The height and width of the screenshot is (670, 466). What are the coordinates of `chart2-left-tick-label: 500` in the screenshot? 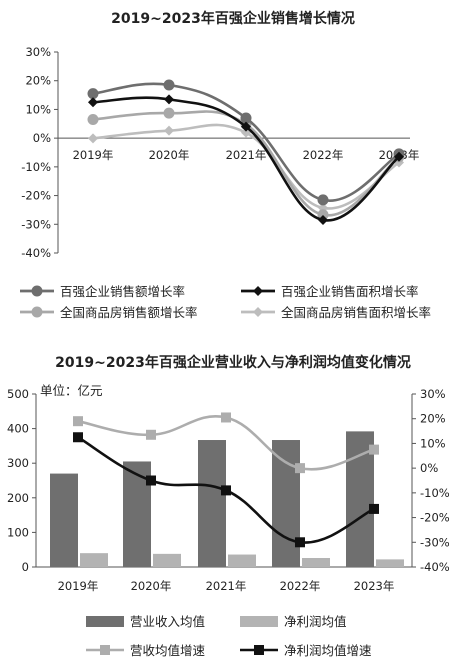 It's located at (18, 394).